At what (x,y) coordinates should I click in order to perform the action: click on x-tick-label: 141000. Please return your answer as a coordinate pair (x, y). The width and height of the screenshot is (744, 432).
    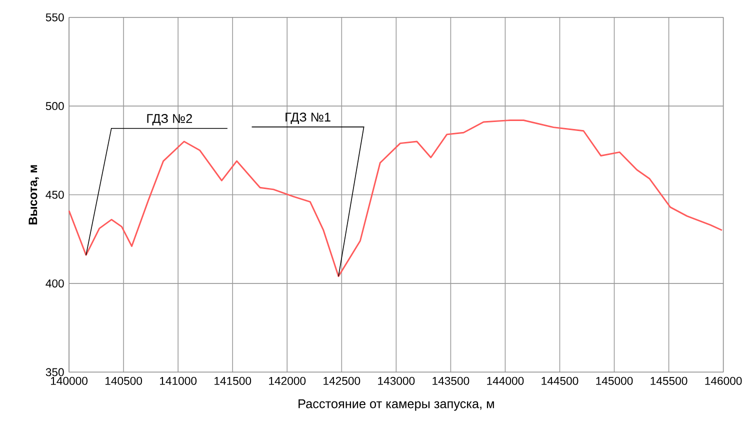
    Looking at the image, I should click on (178, 380).